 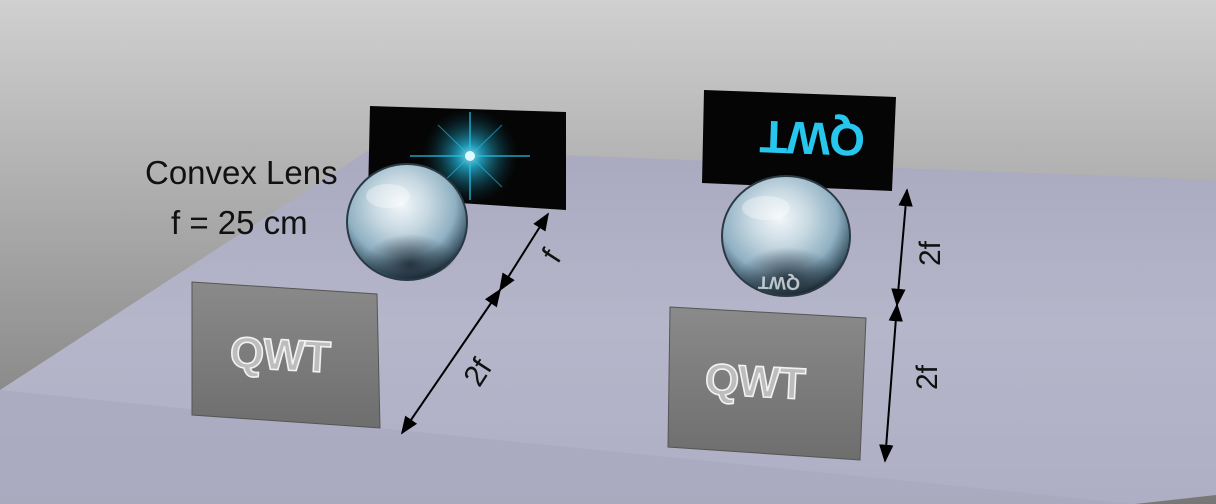 What do you see at coordinates (812, 139) in the screenshot?
I see `right-image-card-text: QWT` at bounding box center [812, 139].